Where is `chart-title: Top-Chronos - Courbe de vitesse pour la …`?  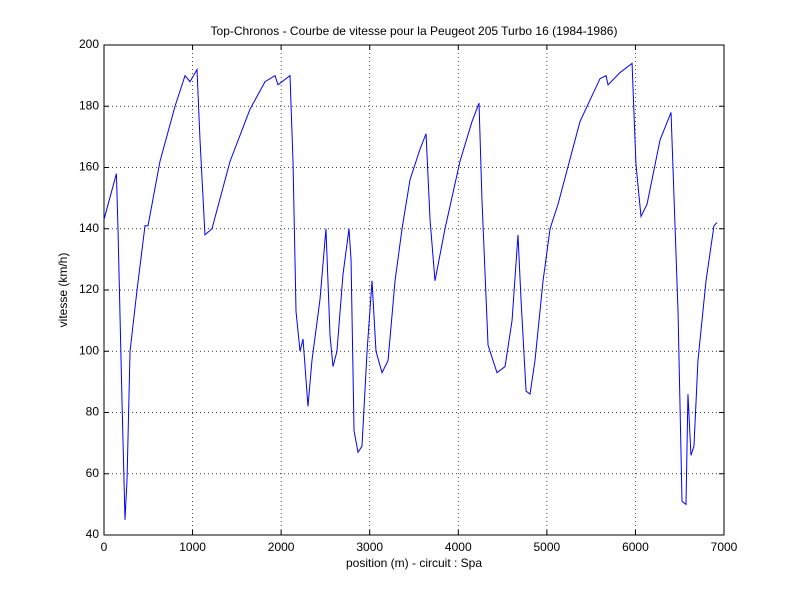 chart-title: Top-Chronos - Courbe de vitesse pour la … is located at coordinates (414, 31).